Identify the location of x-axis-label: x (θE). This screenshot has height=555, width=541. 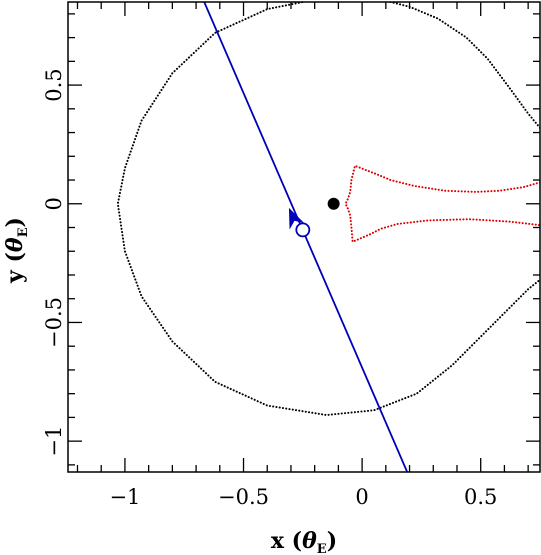
(304, 541).